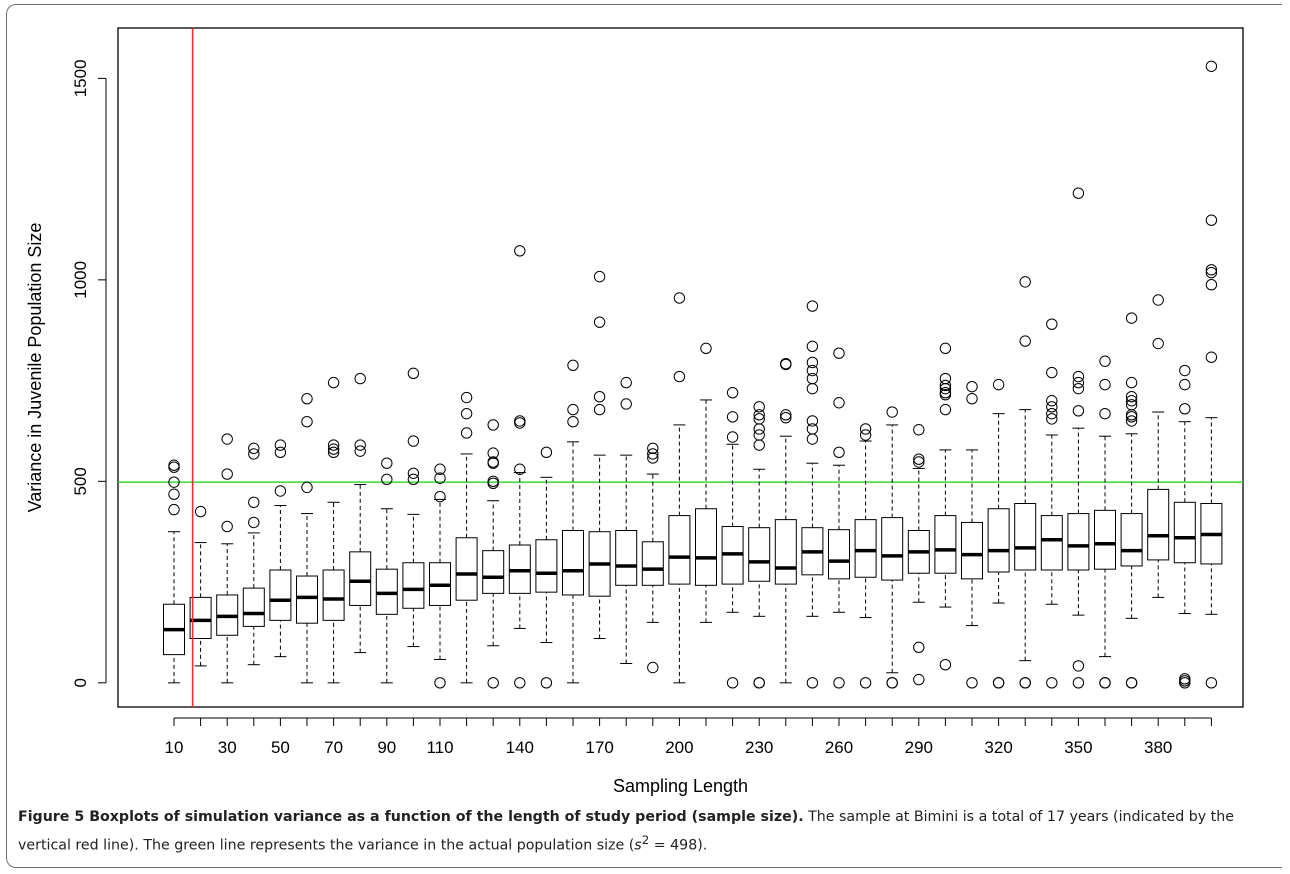  I want to click on x-tick-label: 320, so click(998, 747).